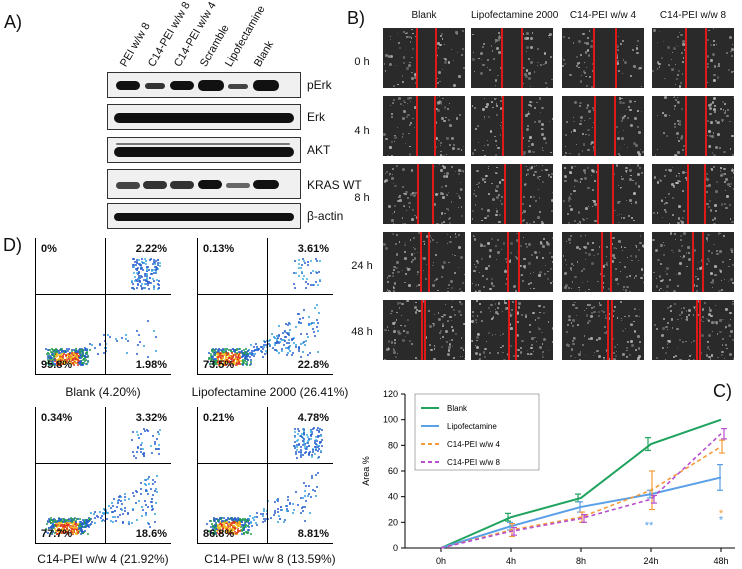 The height and width of the screenshot is (569, 742). I want to click on blot-band, so click(182, 85).